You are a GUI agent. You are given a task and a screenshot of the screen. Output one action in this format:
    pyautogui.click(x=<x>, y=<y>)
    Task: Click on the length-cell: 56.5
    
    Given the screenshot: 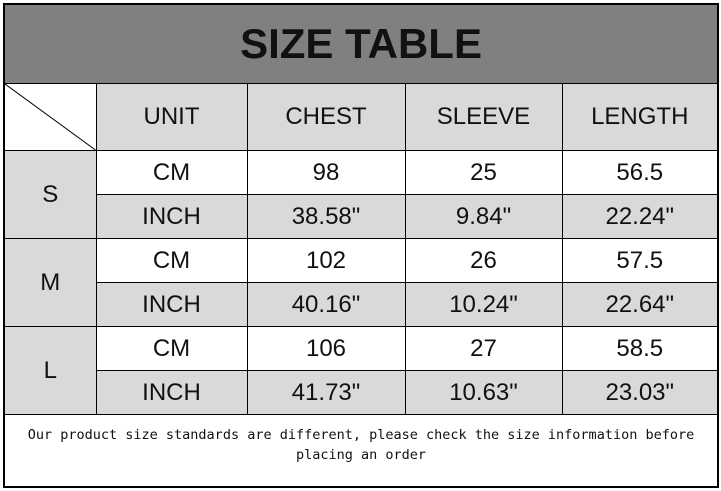 What is the action you would take?
    pyautogui.click(x=639, y=172)
    